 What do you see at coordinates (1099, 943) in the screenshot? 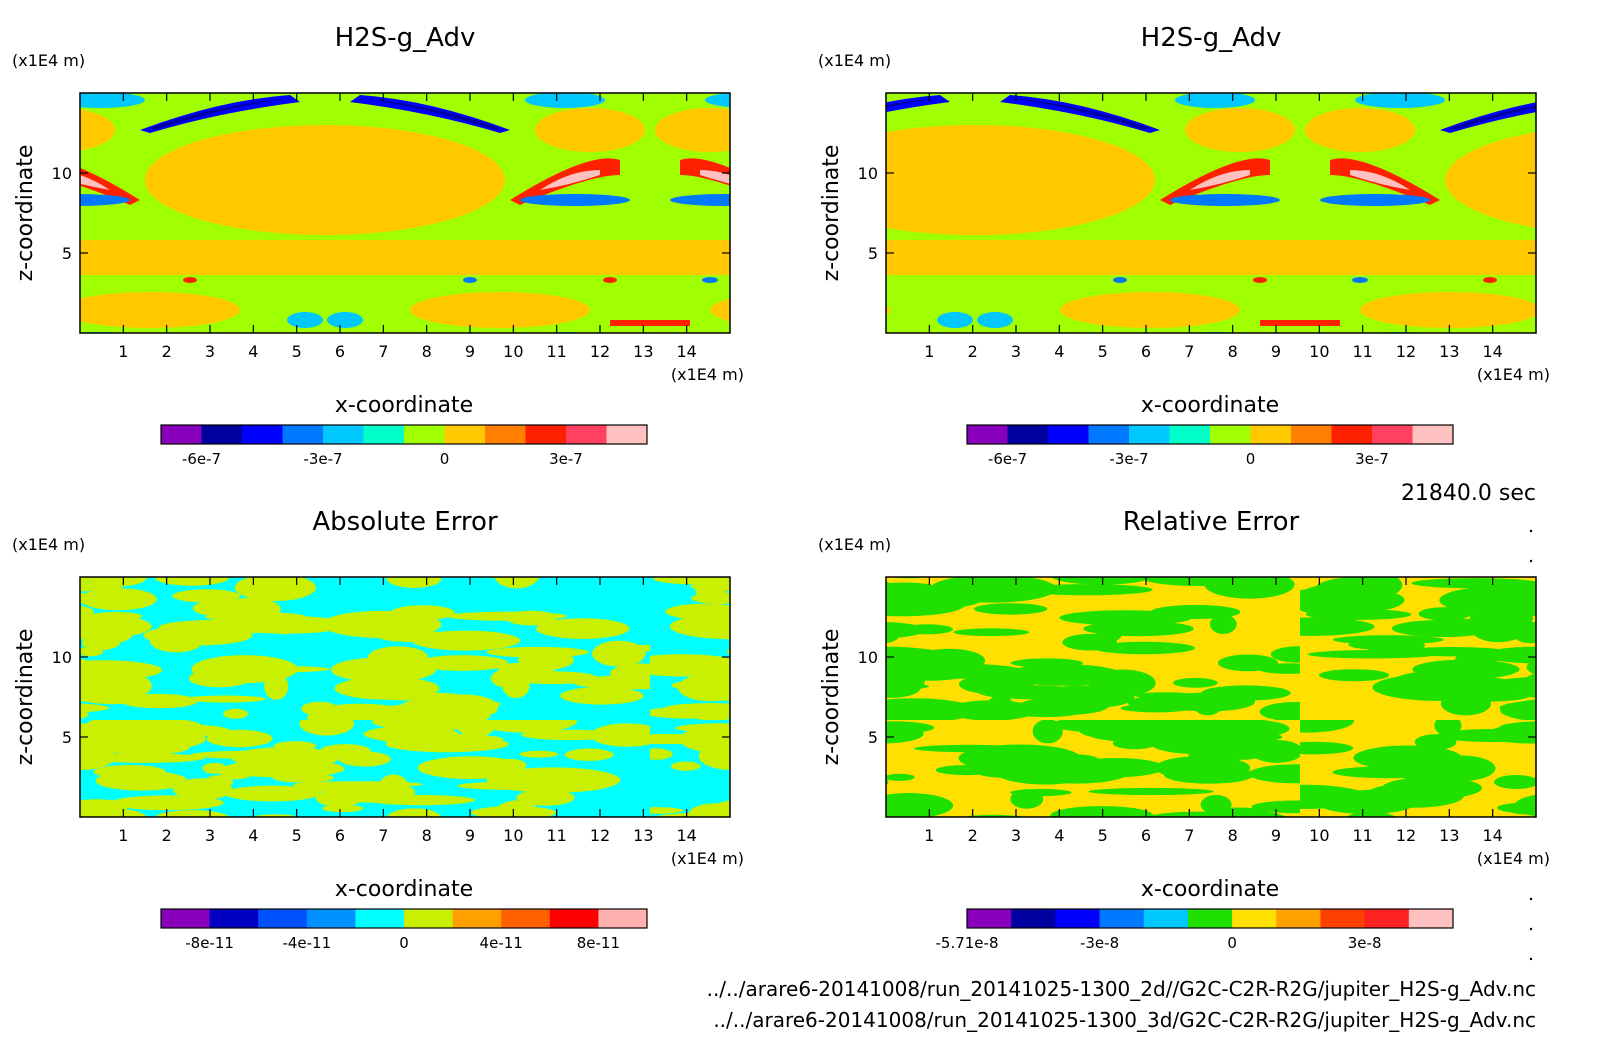
I see `colorbar-tick-label: -3e-8` at bounding box center [1099, 943].